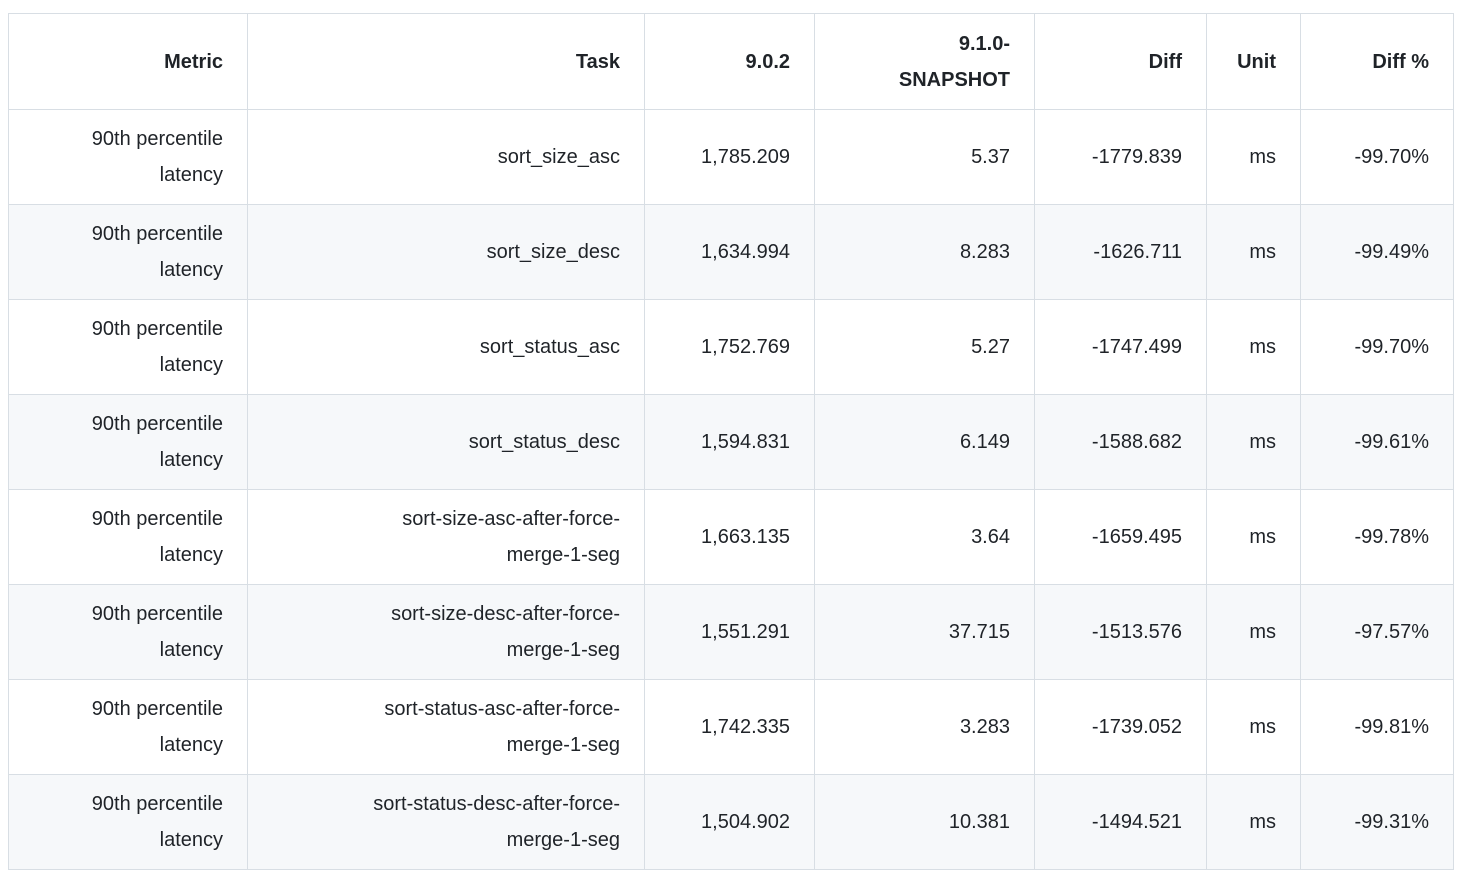 Image resolution: width=1463 pixels, height=887 pixels. What do you see at coordinates (1392, 537) in the screenshot?
I see `cell-diff_pct-text: -99.78%` at bounding box center [1392, 537].